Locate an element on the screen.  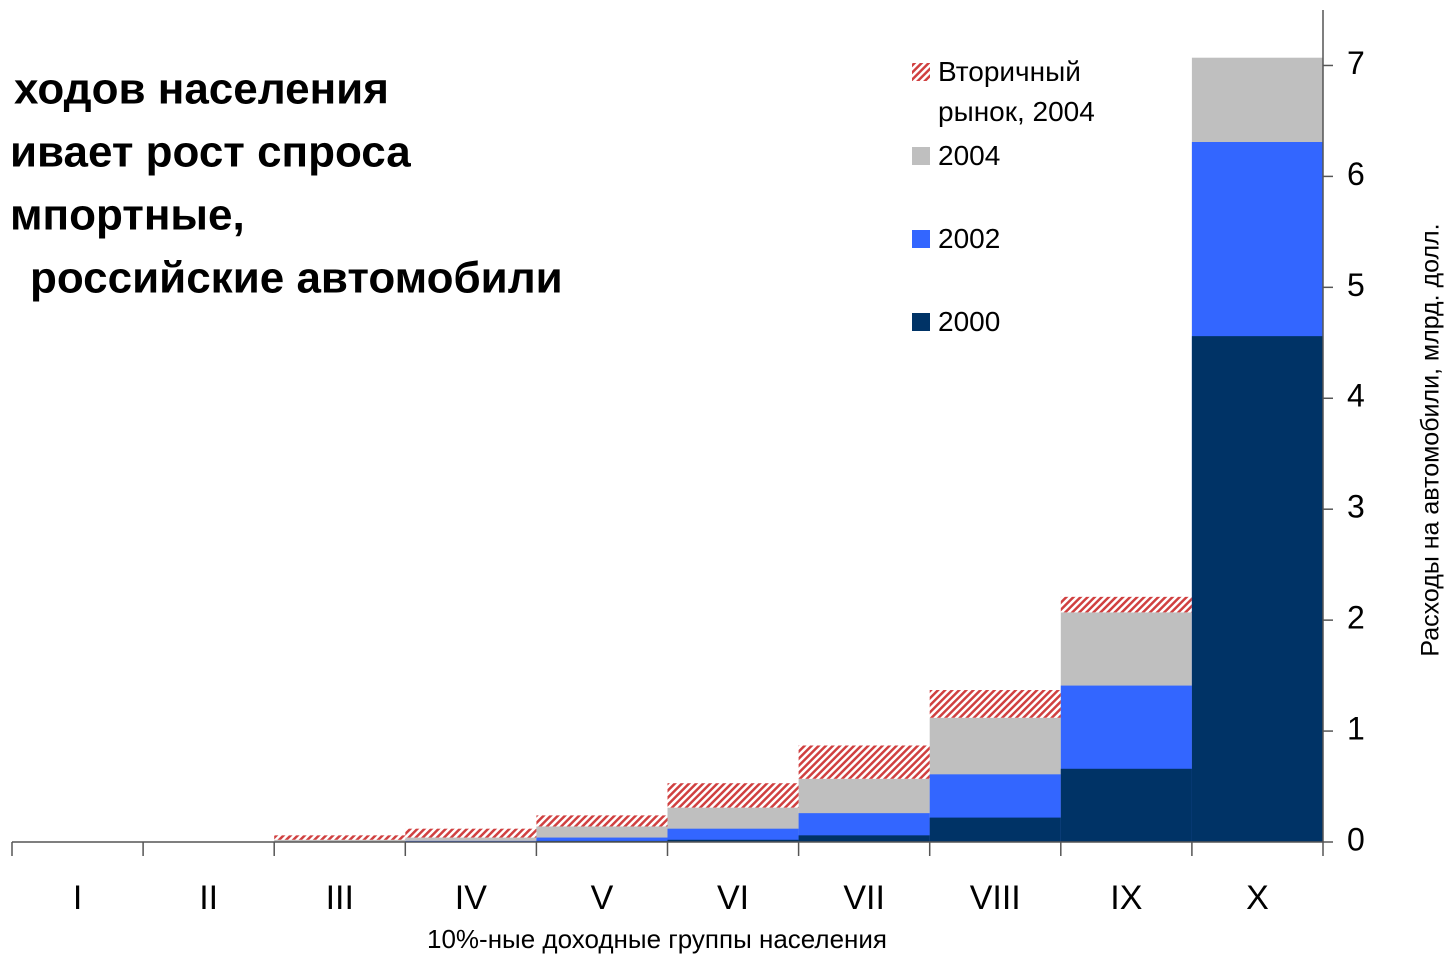
x-tick-label: I is located at coordinates (77, 898).